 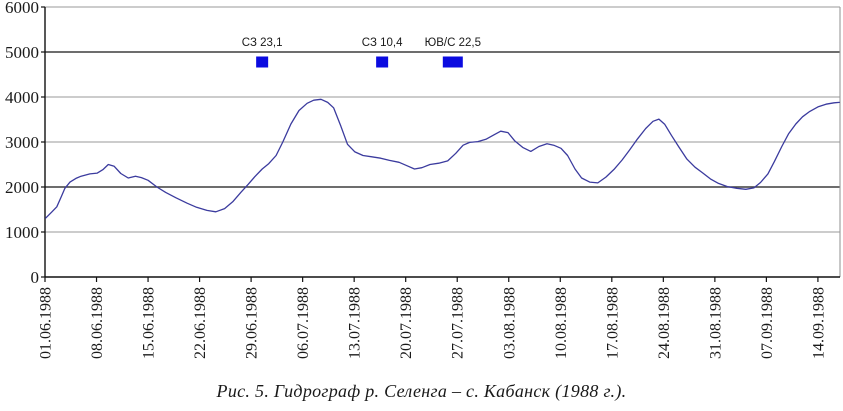 What do you see at coordinates (22, 8) in the screenshot?
I see `y-axis-label-6000: 6000` at bounding box center [22, 8].